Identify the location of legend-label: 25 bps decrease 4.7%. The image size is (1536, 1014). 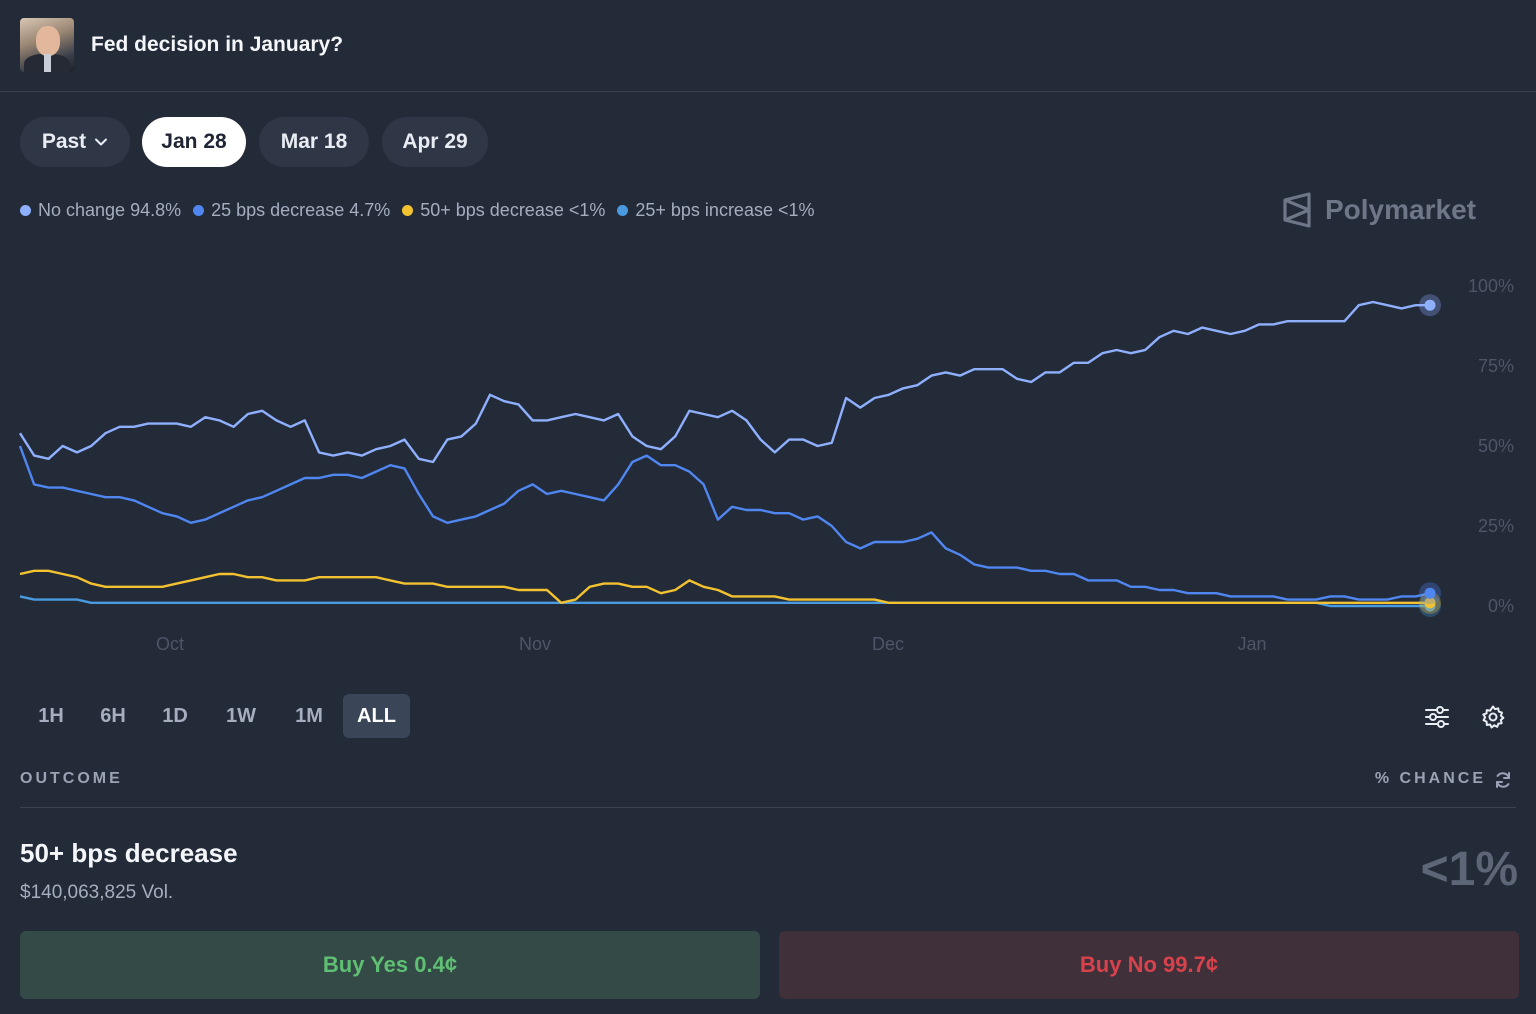
(301, 210).